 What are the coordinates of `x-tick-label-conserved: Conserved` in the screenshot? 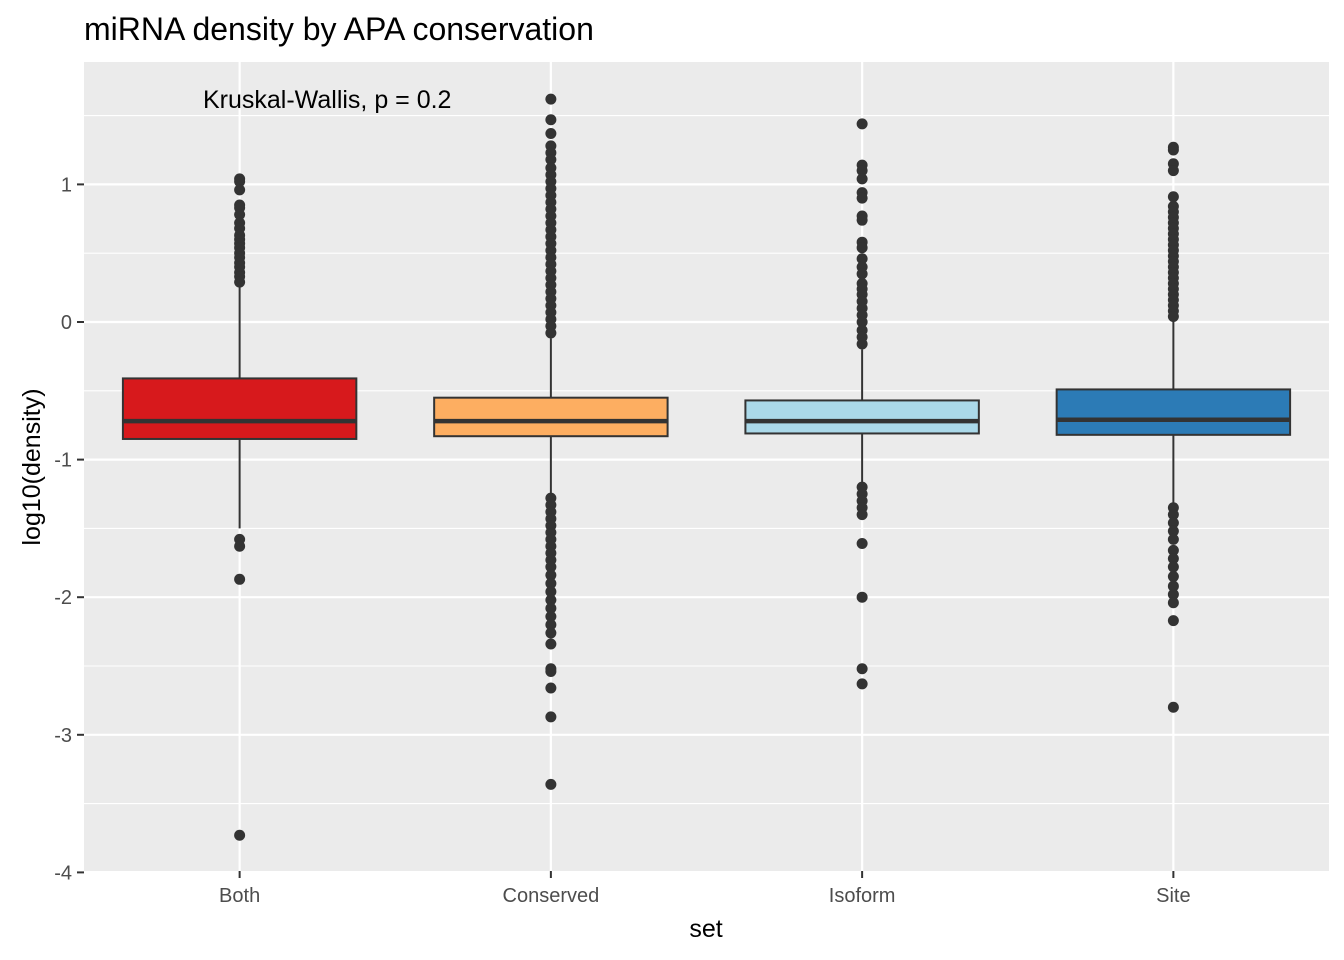 It's located at (551, 896).